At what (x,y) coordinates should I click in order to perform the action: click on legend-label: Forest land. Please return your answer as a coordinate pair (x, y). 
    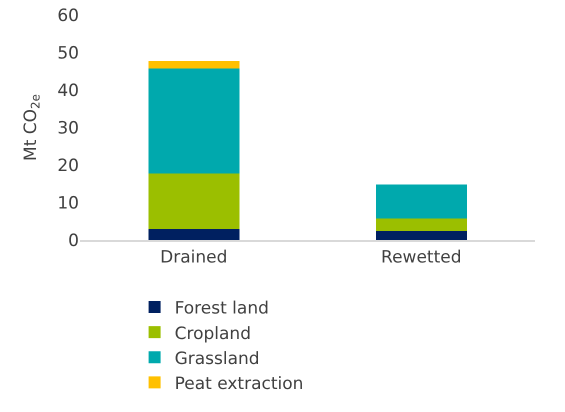
    Looking at the image, I should click on (221, 308).